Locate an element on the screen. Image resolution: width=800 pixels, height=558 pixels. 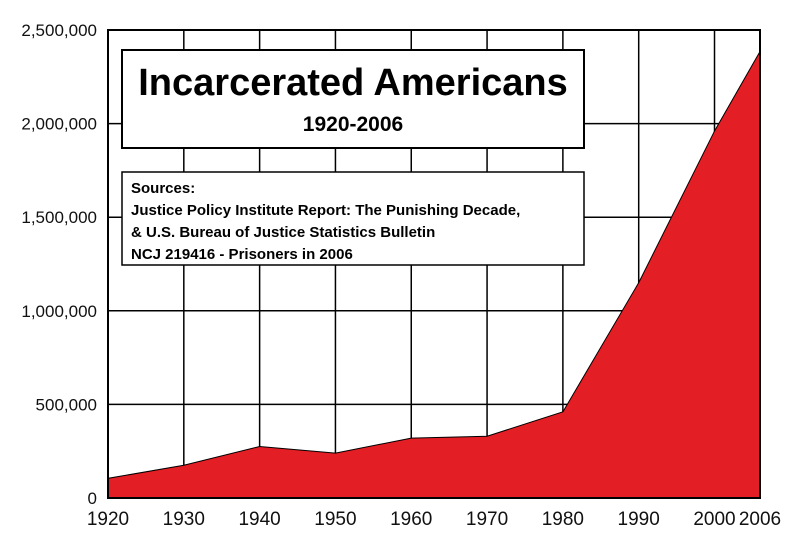
x-tick-label-5: 1970 is located at coordinates (487, 519).